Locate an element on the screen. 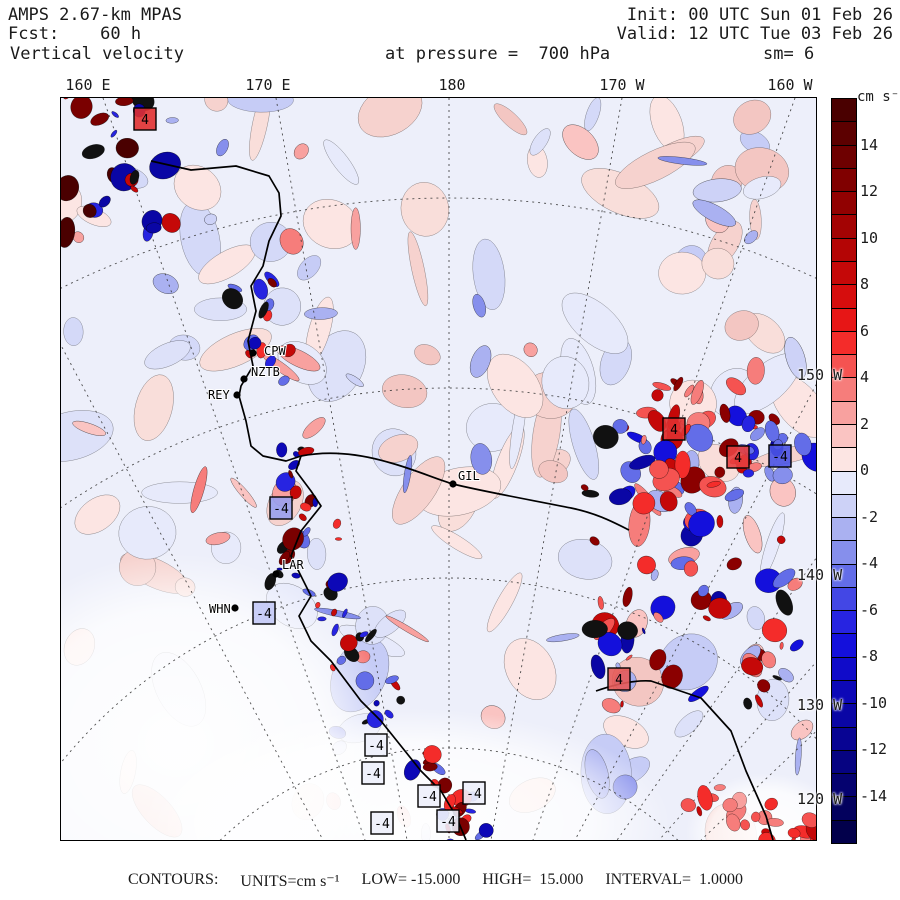 The image size is (900, 900). footer-segment: LOW= -15.000 is located at coordinates (411, 879).